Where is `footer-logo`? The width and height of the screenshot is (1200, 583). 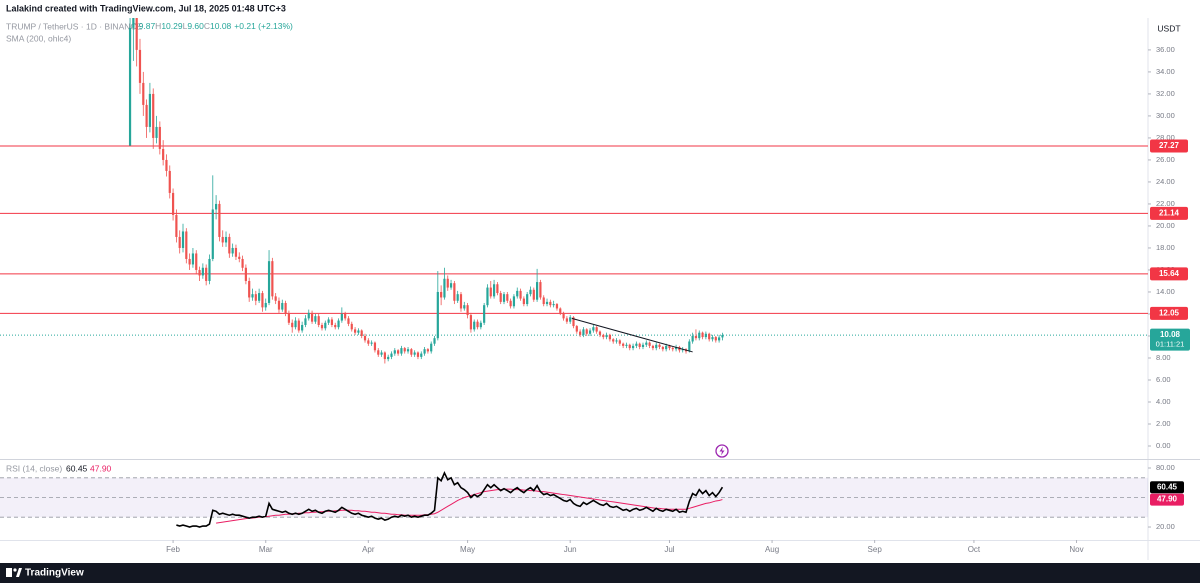
footer-logo is located at coordinates (14, 572).